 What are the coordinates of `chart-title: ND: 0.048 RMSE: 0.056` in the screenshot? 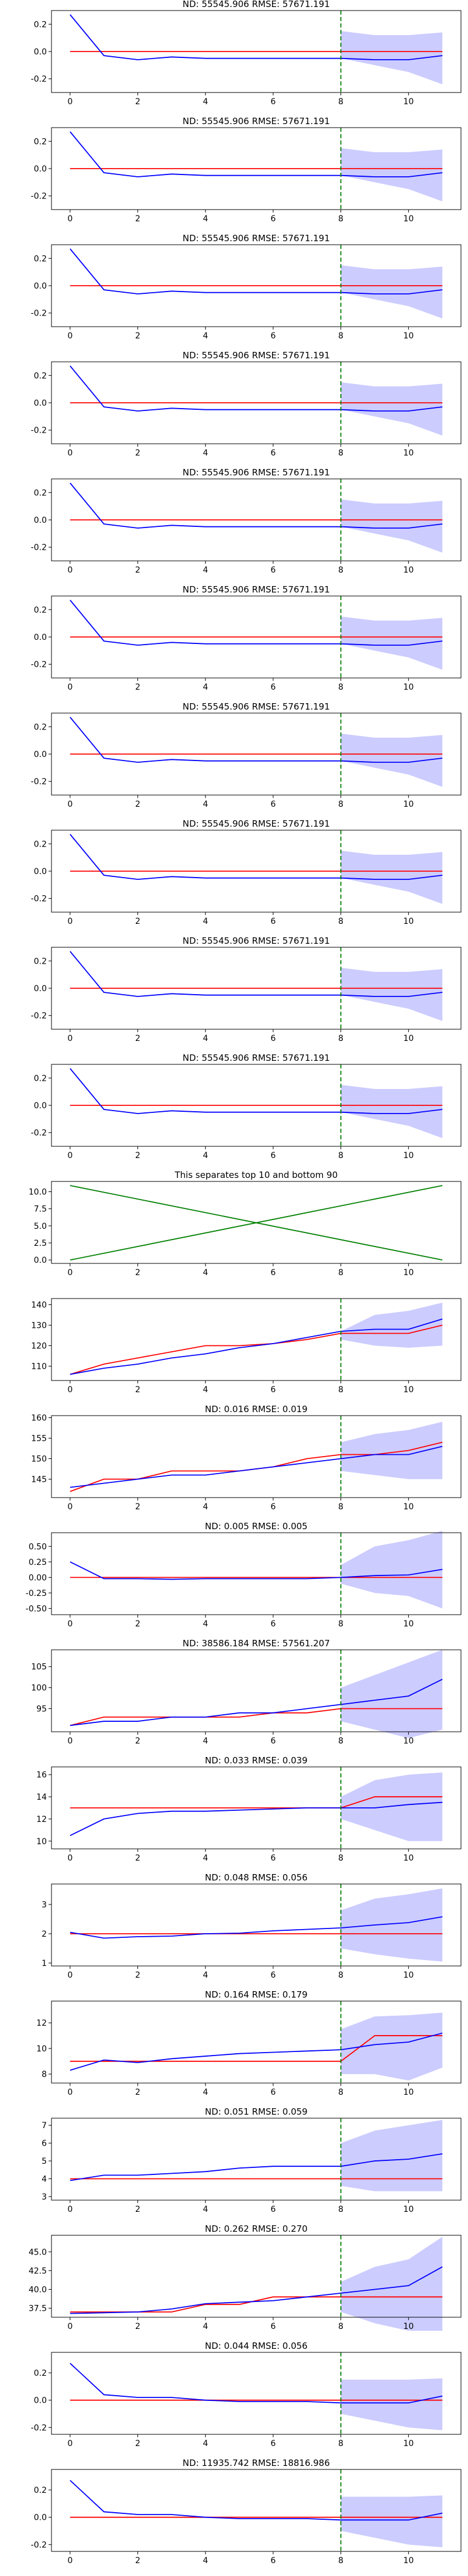 It's located at (256, 1878).